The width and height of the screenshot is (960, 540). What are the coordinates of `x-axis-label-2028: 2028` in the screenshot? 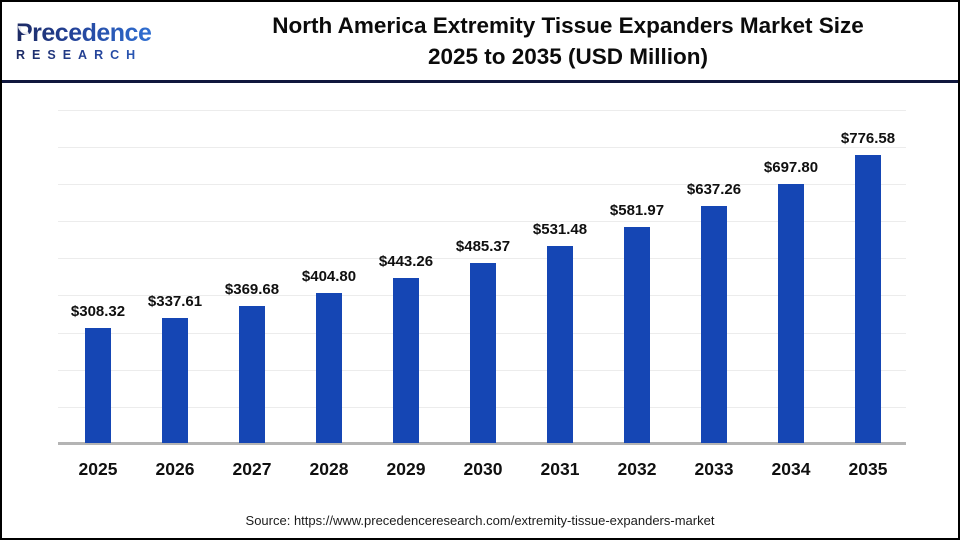 It's located at (329, 469).